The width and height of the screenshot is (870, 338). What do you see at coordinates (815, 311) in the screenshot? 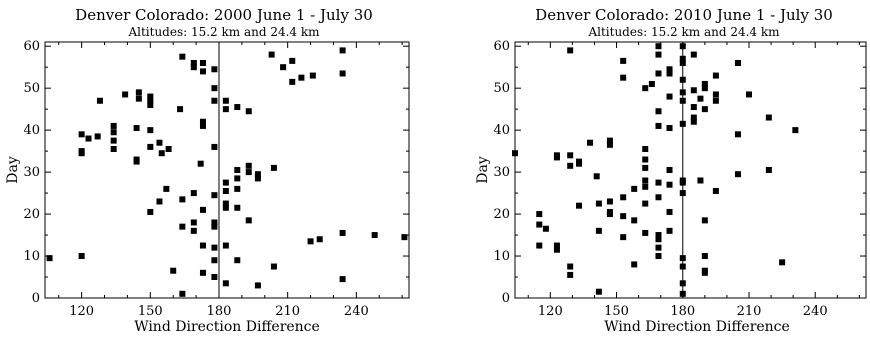
I see `x-tick-label: 240` at bounding box center [815, 311].